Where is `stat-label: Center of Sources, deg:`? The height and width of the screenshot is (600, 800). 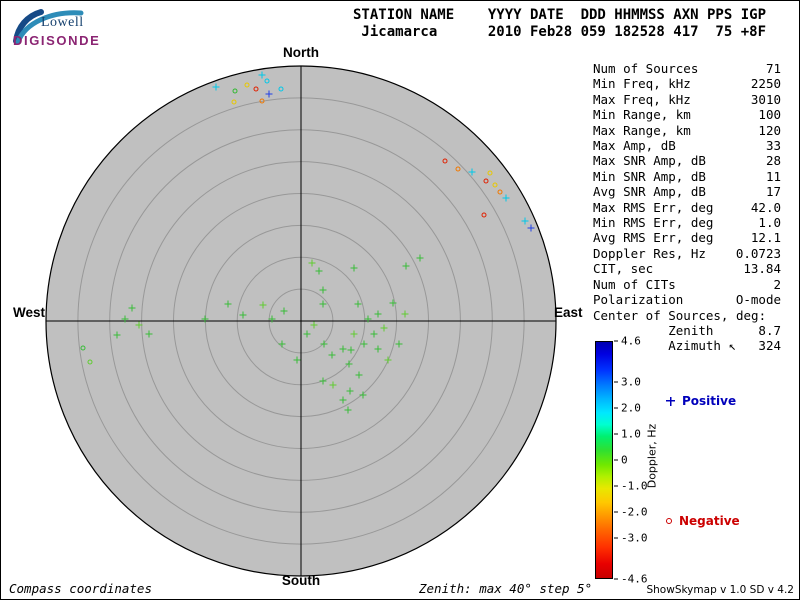
stat-label: Center of Sources, deg: is located at coordinates (680, 315).